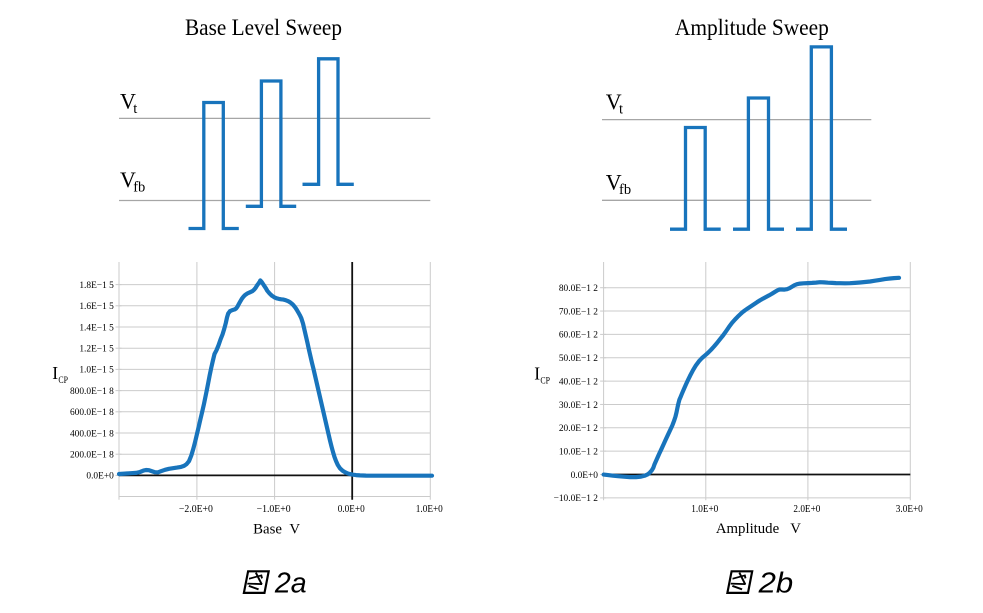  What do you see at coordinates (92, 434) in the screenshot?
I see `svg-text: 400.0E−1 8` at bounding box center [92, 434].